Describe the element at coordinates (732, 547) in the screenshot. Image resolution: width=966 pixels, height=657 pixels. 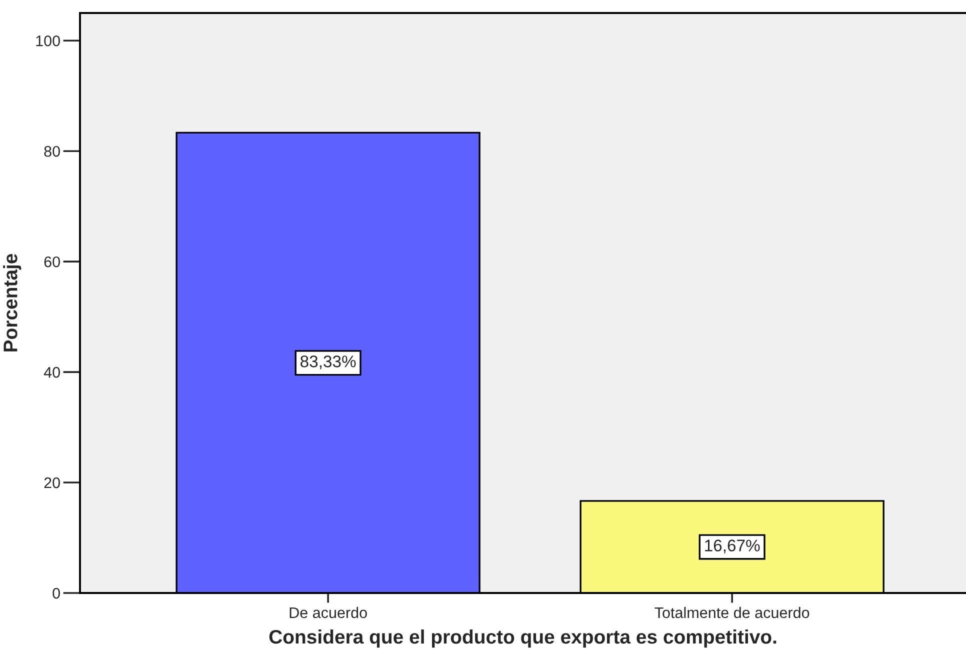
I see `data-label: 16,67%` at that location.